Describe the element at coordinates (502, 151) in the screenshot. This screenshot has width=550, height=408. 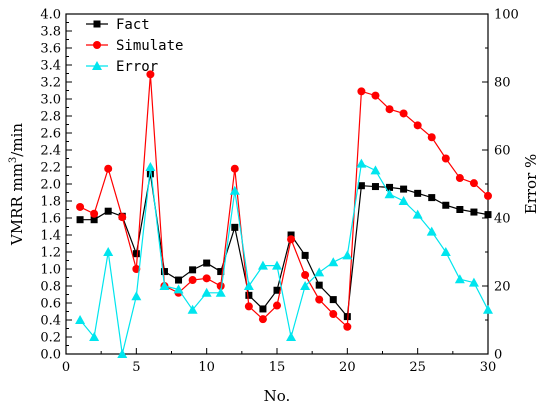
I see `y2-tick-label: 60` at that location.